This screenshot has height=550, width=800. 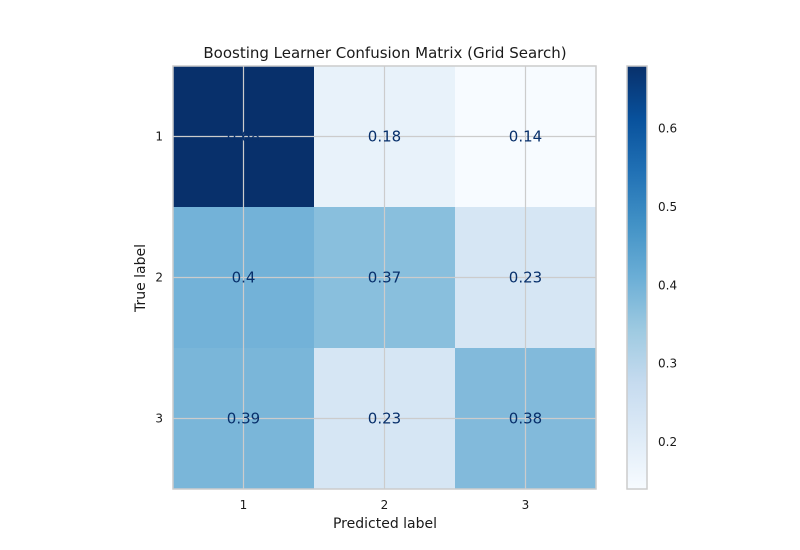 I want to click on colorbar-tick-label: 0.6, so click(x=667, y=129).